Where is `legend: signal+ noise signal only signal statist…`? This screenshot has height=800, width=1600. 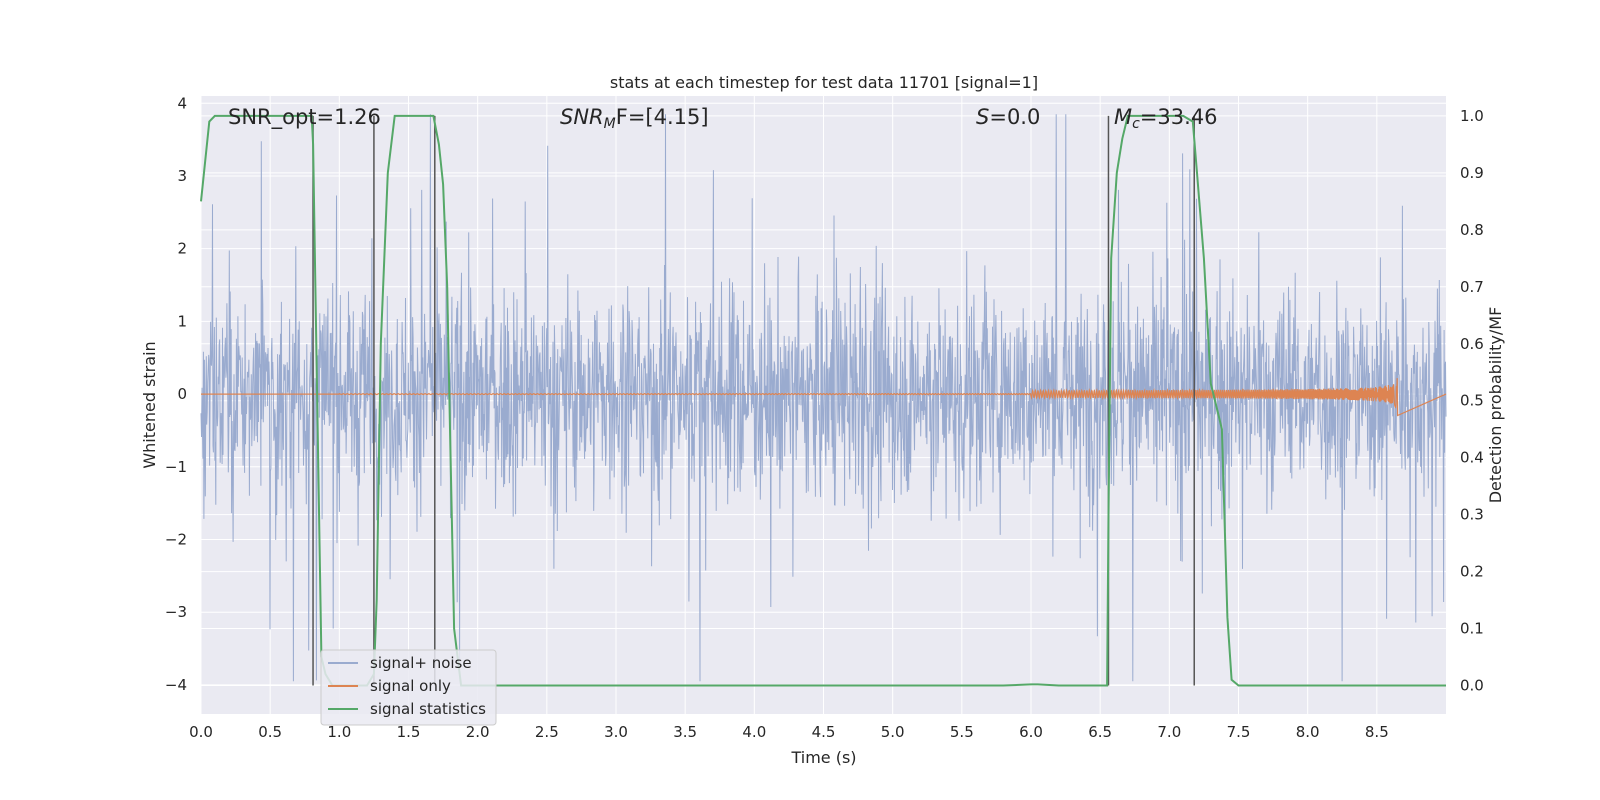
legend: signal+ noise signal only signal statist… is located at coordinates (408, 687).